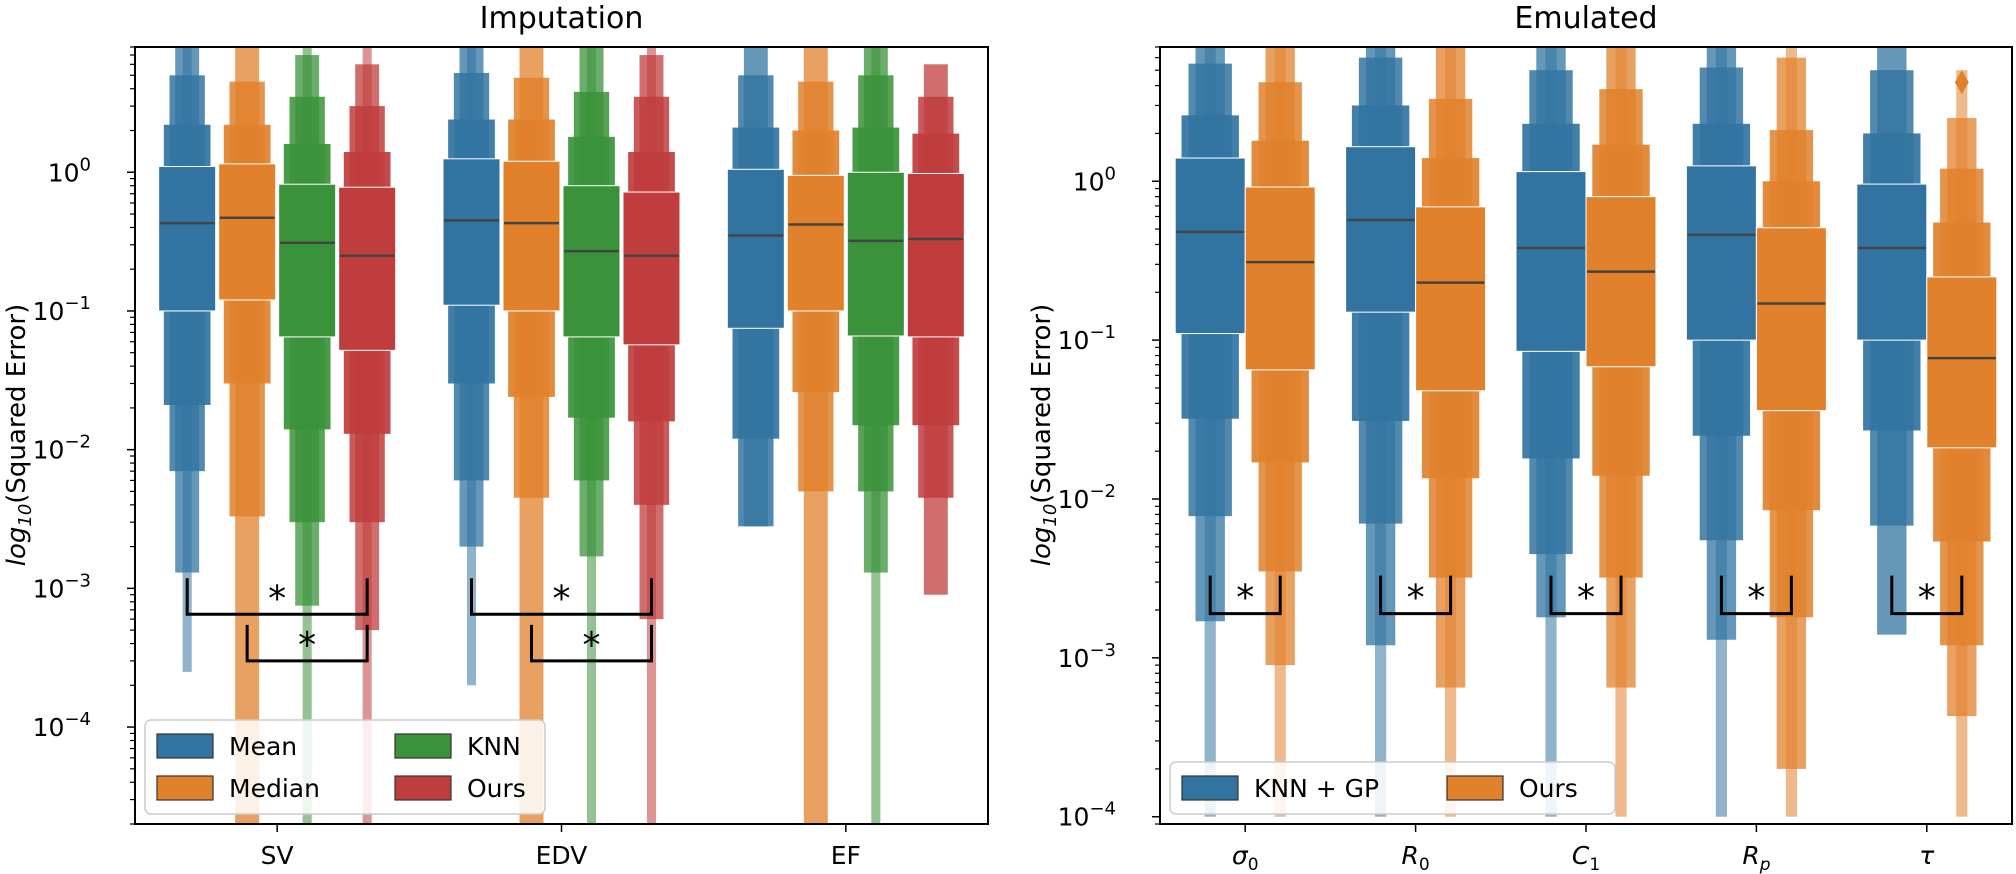  I want to click on xtick-label: Rp, so click(1756, 857).